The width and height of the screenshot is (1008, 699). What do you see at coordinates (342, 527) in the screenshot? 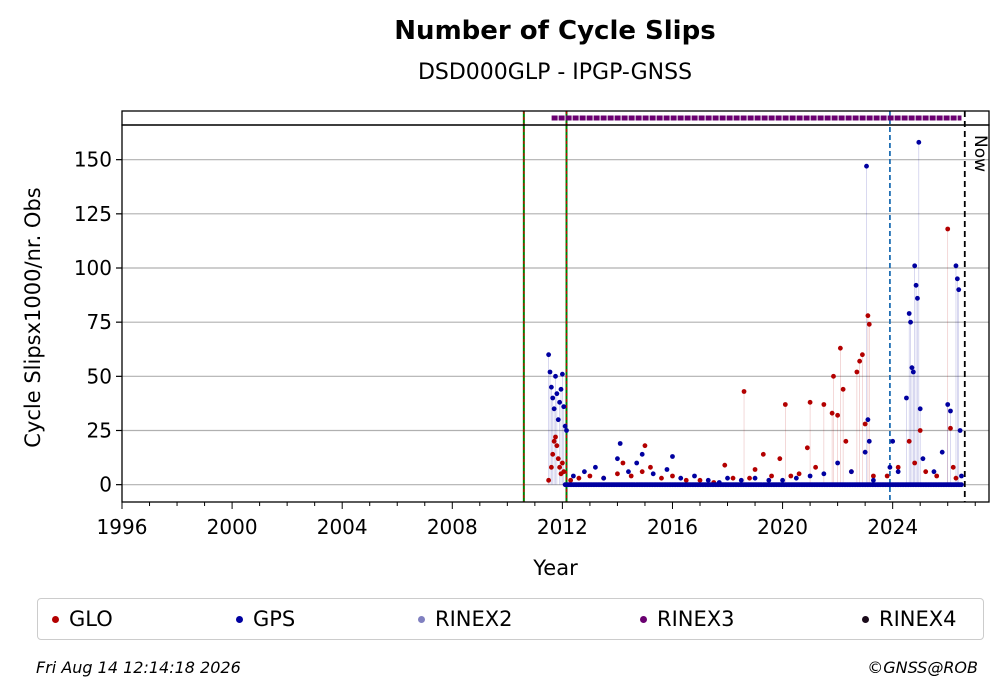
I see `x-tick-label: 2004` at bounding box center [342, 527].